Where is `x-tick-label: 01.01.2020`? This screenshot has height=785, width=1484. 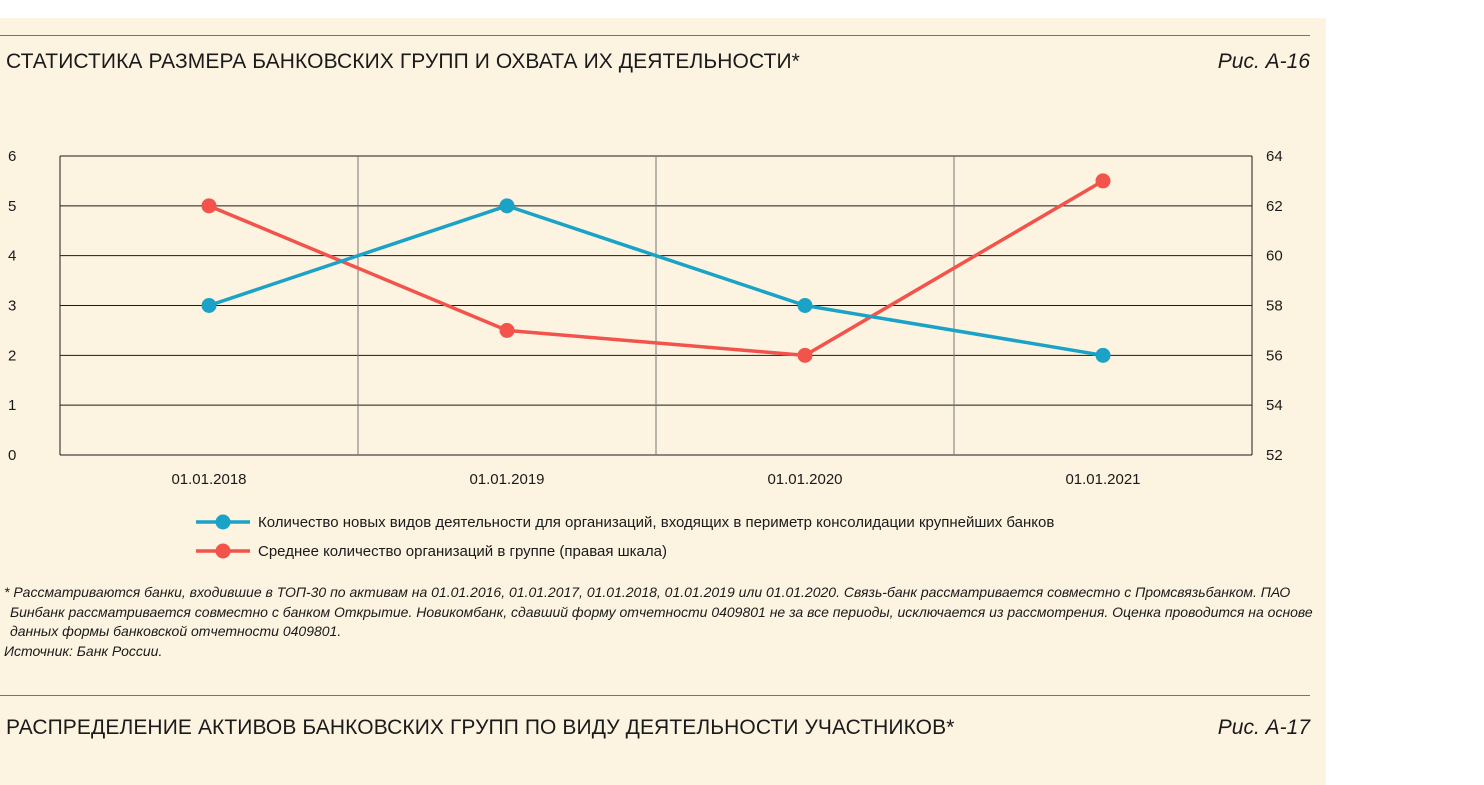
x-tick-label: 01.01.2020 is located at coordinates (804, 479).